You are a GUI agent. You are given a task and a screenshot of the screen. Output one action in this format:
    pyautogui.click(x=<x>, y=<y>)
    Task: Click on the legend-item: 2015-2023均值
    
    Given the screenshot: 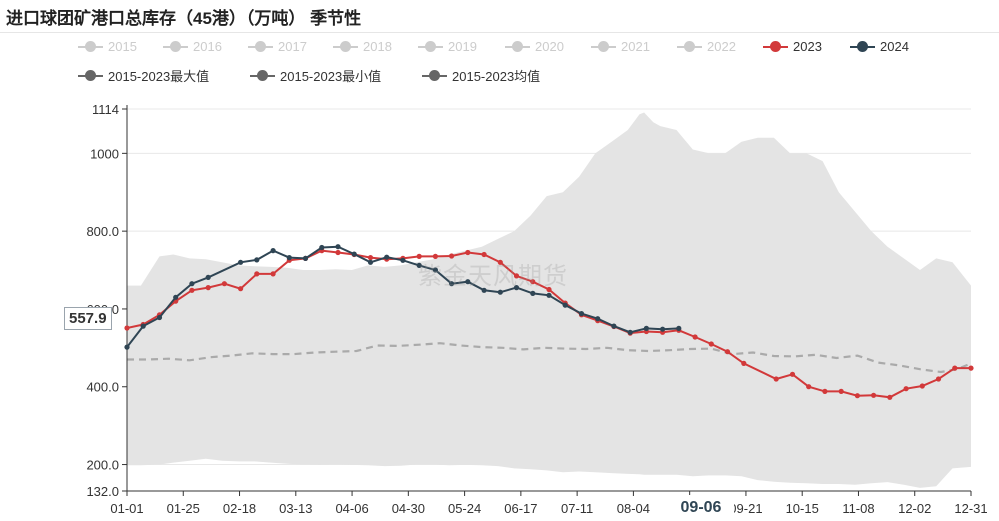 What is the action you would take?
    pyautogui.click(x=481, y=75)
    